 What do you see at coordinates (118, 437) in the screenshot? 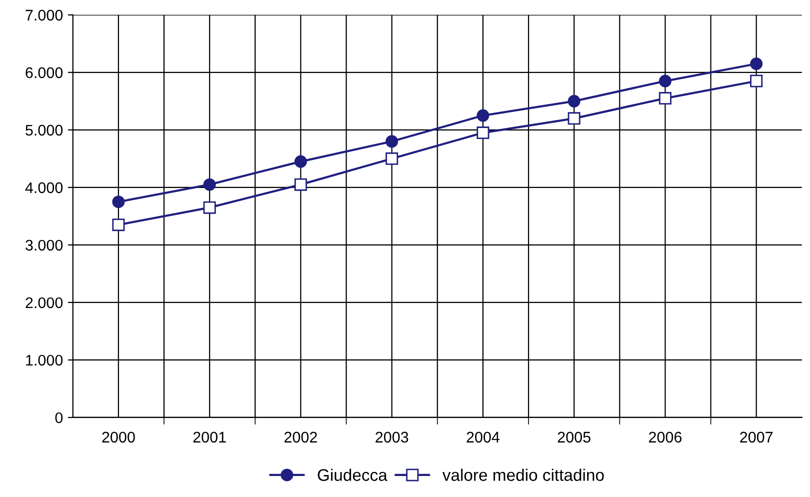
I see `x-tick-label: 2000` at bounding box center [118, 437].